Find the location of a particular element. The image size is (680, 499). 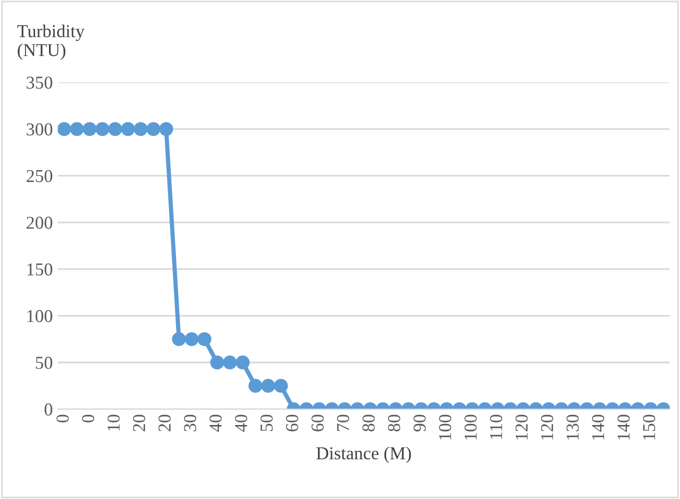

y-tick-label: 300 is located at coordinates (39, 129).